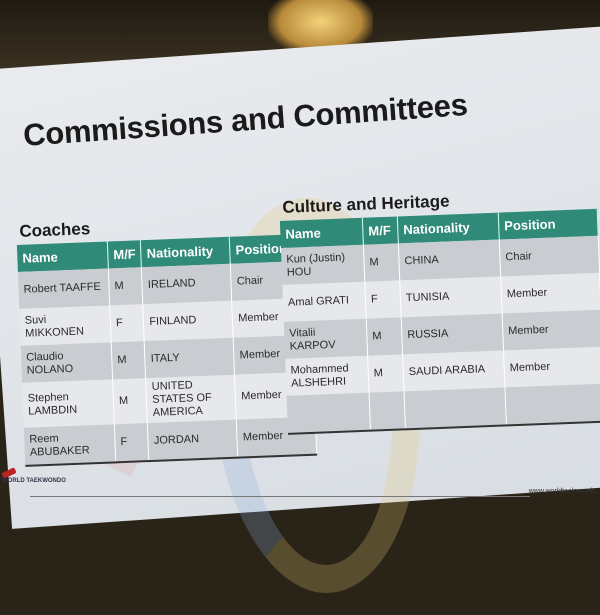  Describe the element at coordinates (552, 404) in the screenshot. I see `position-cell` at that location.